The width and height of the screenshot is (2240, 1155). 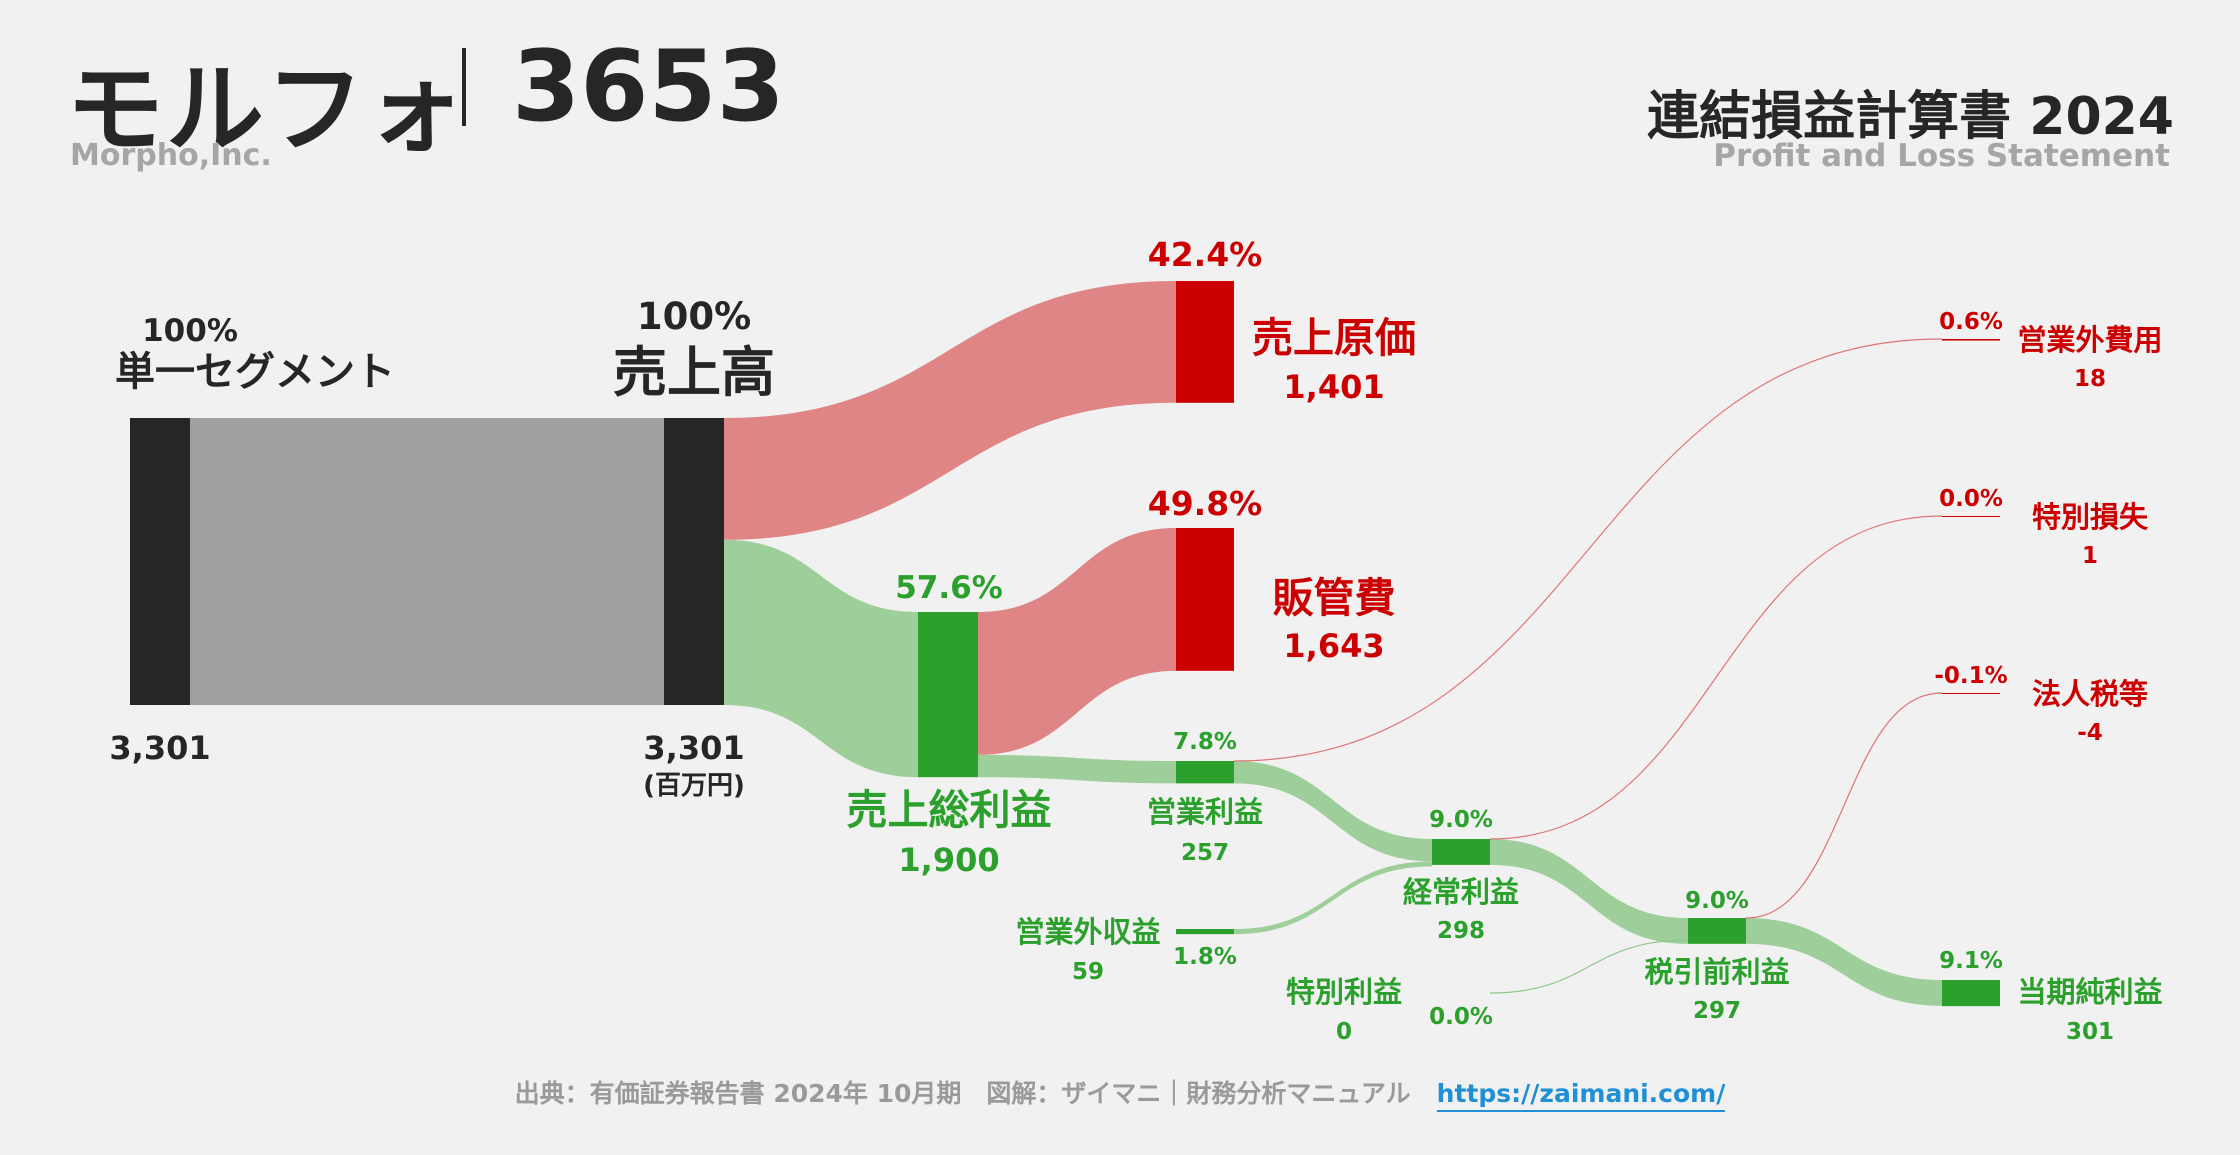 I want to click on label-ordinary-profit-value: 298, so click(x=1461, y=931).